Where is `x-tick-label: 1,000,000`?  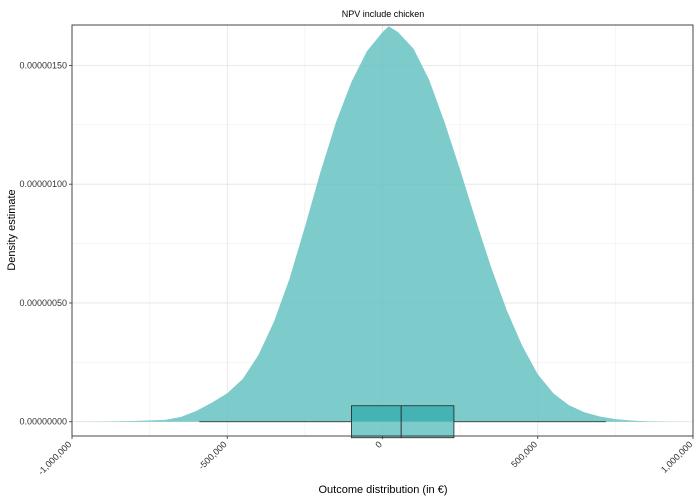
x-tick-label: 1,000,000 is located at coordinates (676, 456).